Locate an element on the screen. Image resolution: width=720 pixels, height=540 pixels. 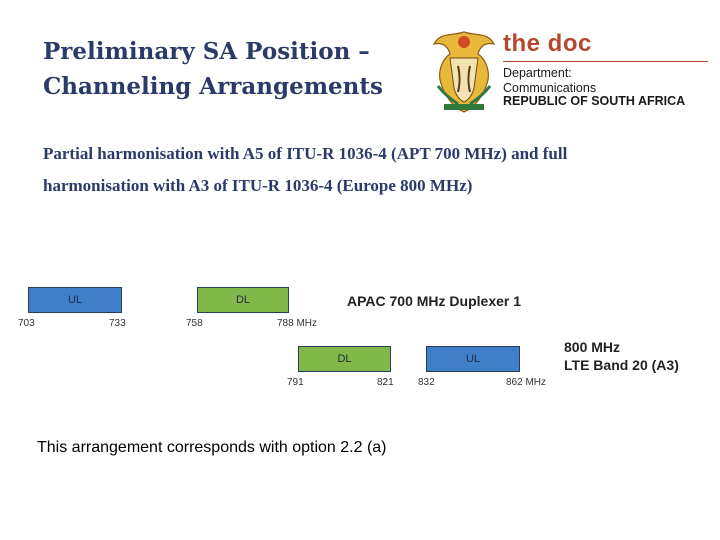
apac-band-label: APAC 700 MHz Duplexer 1 is located at coordinates (434, 301).